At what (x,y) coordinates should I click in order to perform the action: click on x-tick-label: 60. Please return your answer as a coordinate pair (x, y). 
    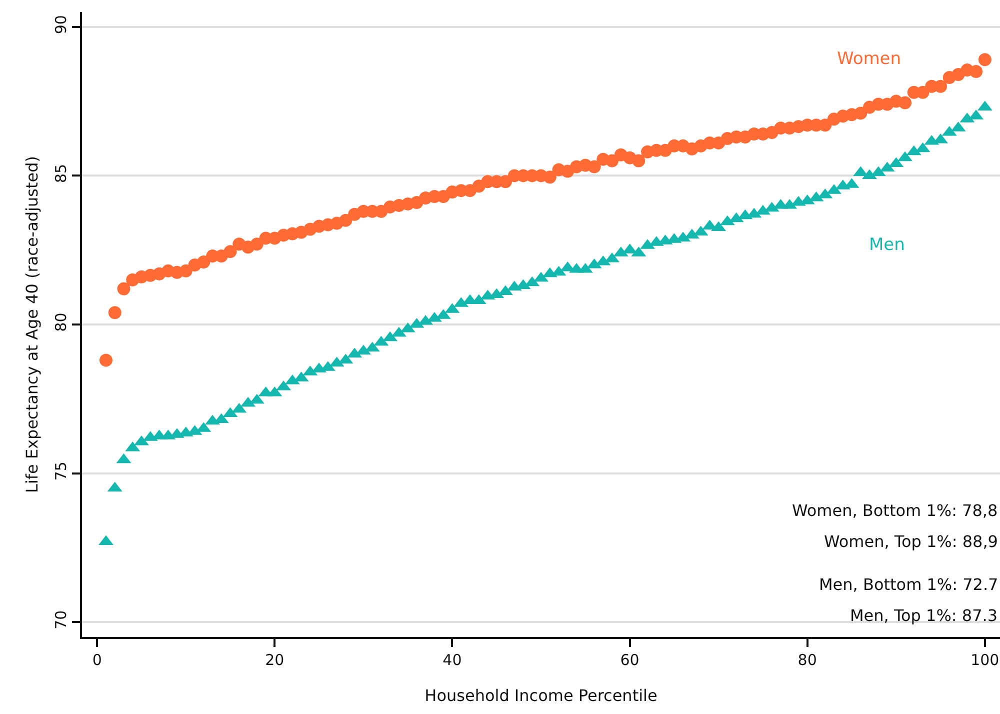
    Looking at the image, I should click on (630, 660).